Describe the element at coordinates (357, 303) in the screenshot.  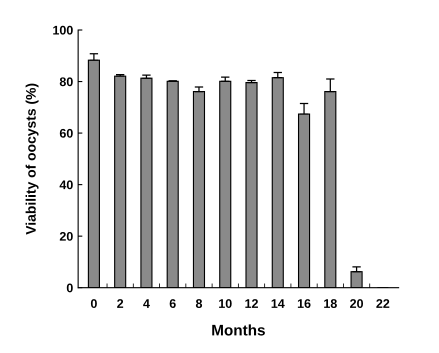
I see `x-tick-label: 20` at that location.